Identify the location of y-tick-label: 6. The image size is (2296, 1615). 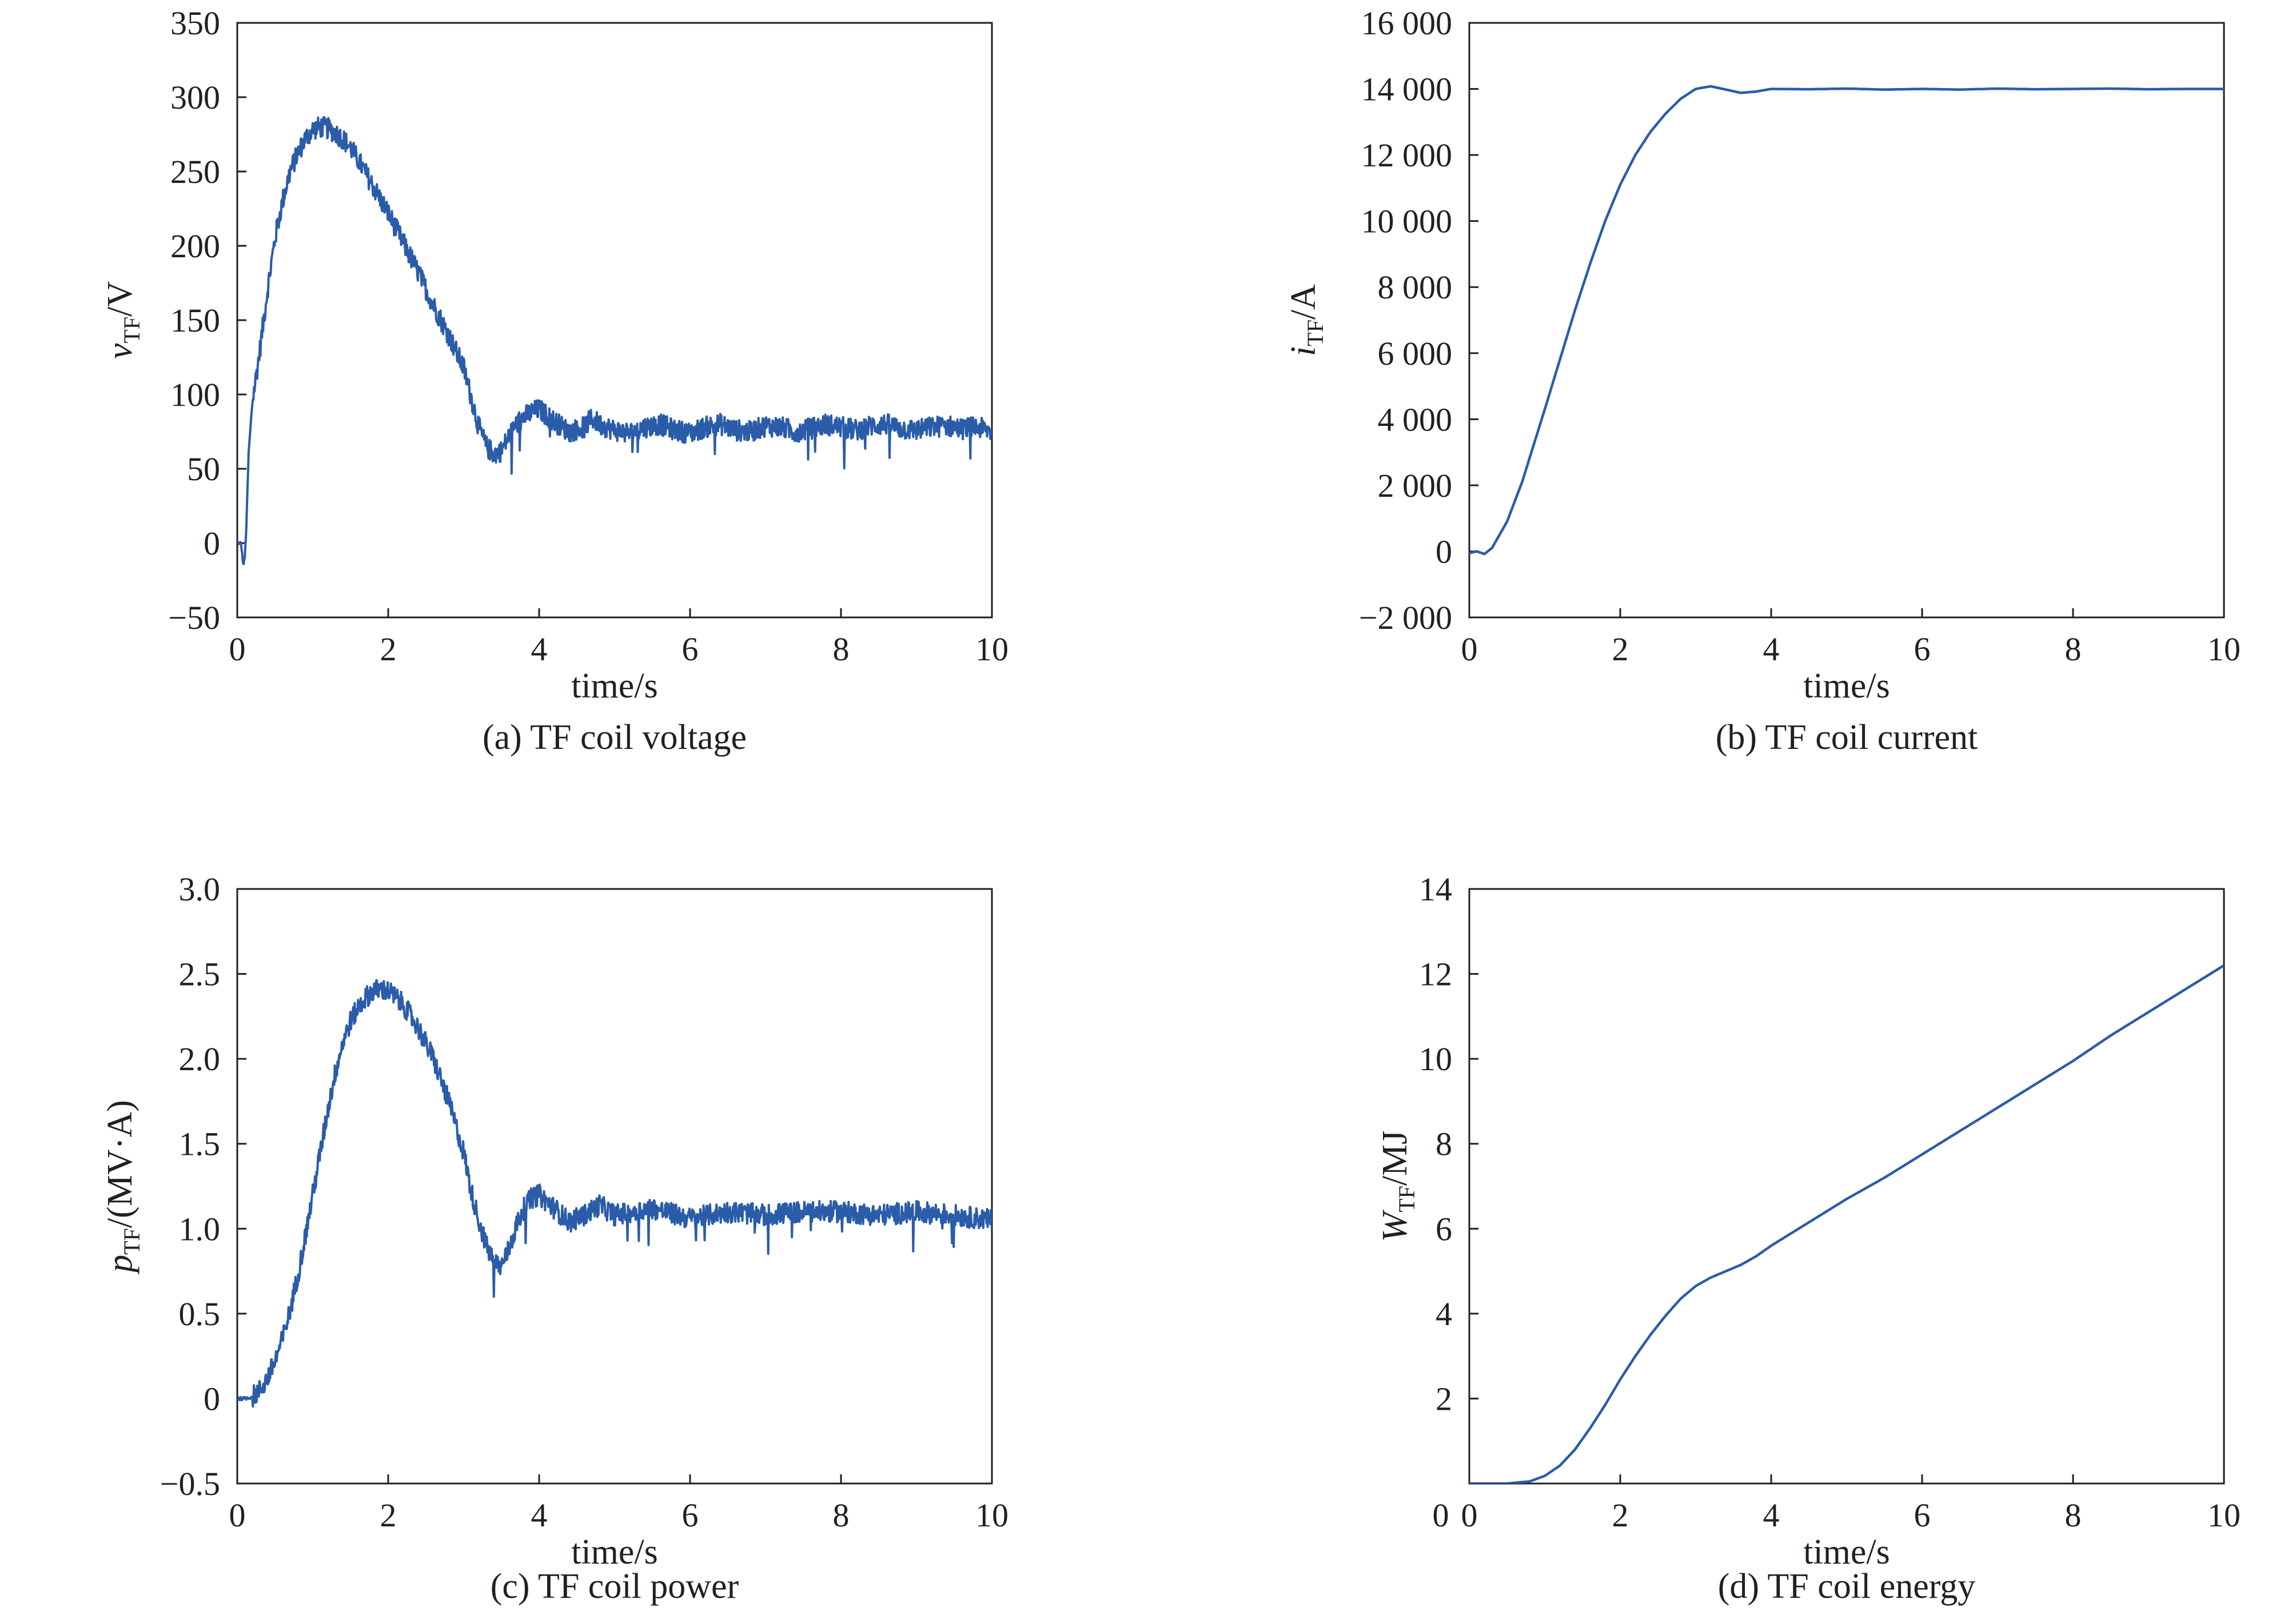
(1444, 1228).